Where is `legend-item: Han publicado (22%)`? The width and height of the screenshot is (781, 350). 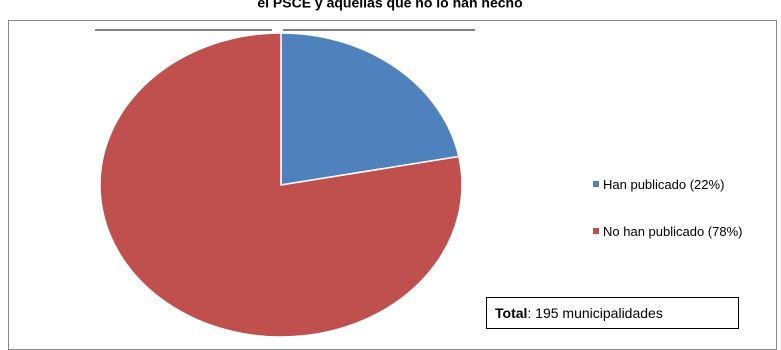 legend-item: Han publicado (22%) is located at coordinates (678, 184).